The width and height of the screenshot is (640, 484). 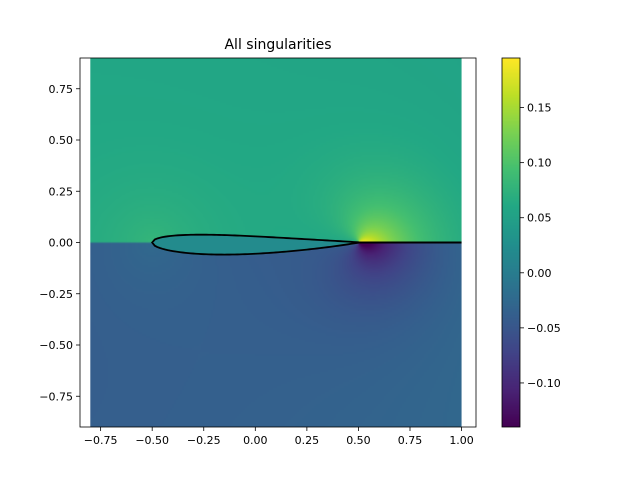 What do you see at coordinates (539, 163) in the screenshot?
I see `colorbar-tick-label: 0.10` at bounding box center [539, 163].